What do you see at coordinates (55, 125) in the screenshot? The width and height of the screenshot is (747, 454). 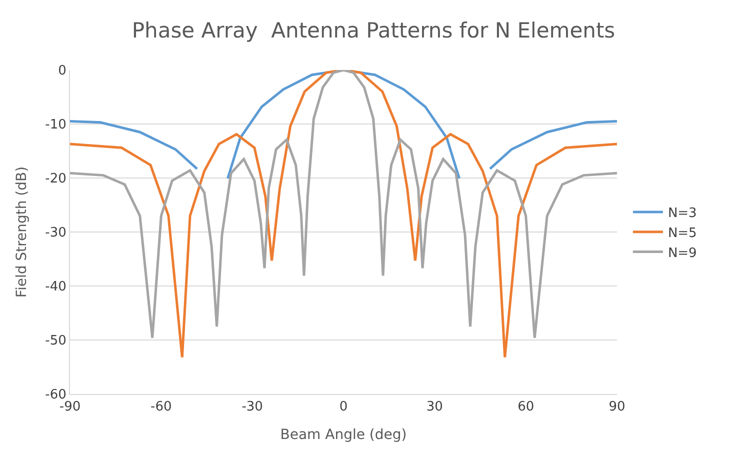 I see `y-tick-label: -10` at bounding box center [55, 125].